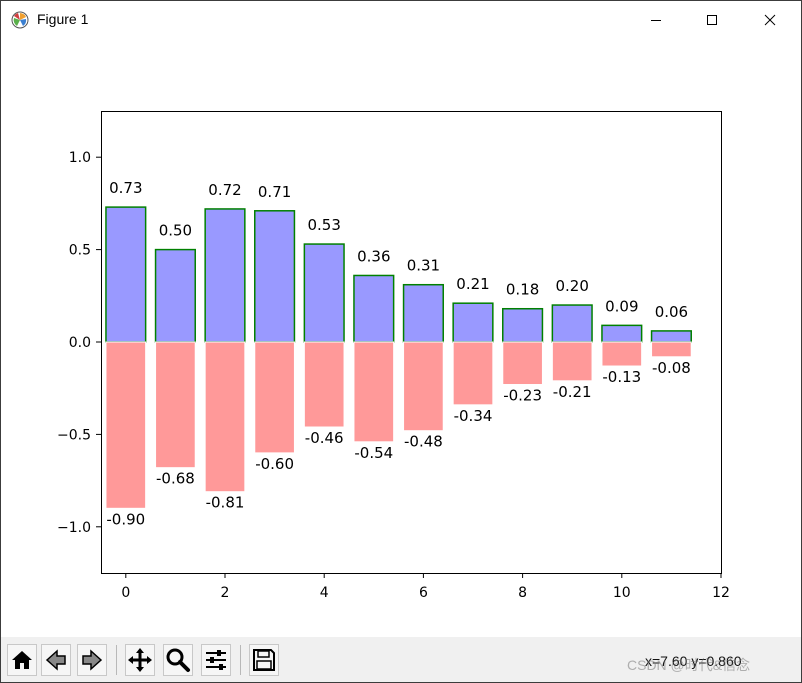 The image size is (802, 683). Describe the element at coordinates (522, 396) in the screenshot. I see `negative-bar-label-8: -0.23` at that location.